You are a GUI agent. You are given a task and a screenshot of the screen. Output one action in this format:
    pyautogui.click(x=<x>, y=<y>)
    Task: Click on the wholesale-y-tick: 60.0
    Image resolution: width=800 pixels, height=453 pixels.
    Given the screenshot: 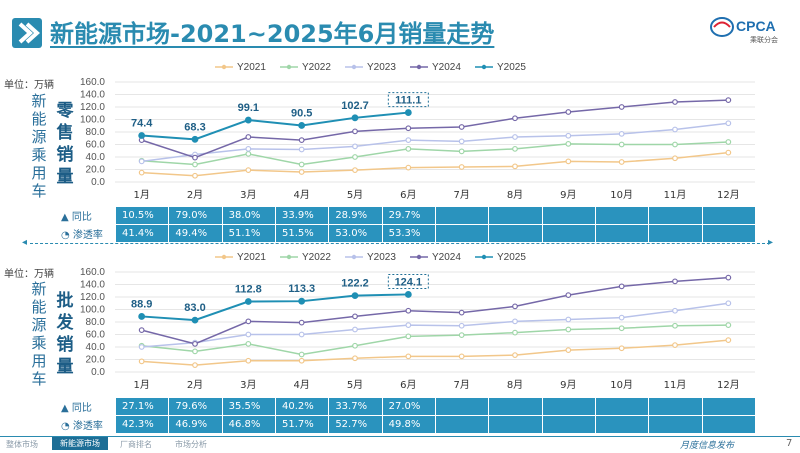 What is the action you would take?
    pyautogui.click(x=96, y=335)
    